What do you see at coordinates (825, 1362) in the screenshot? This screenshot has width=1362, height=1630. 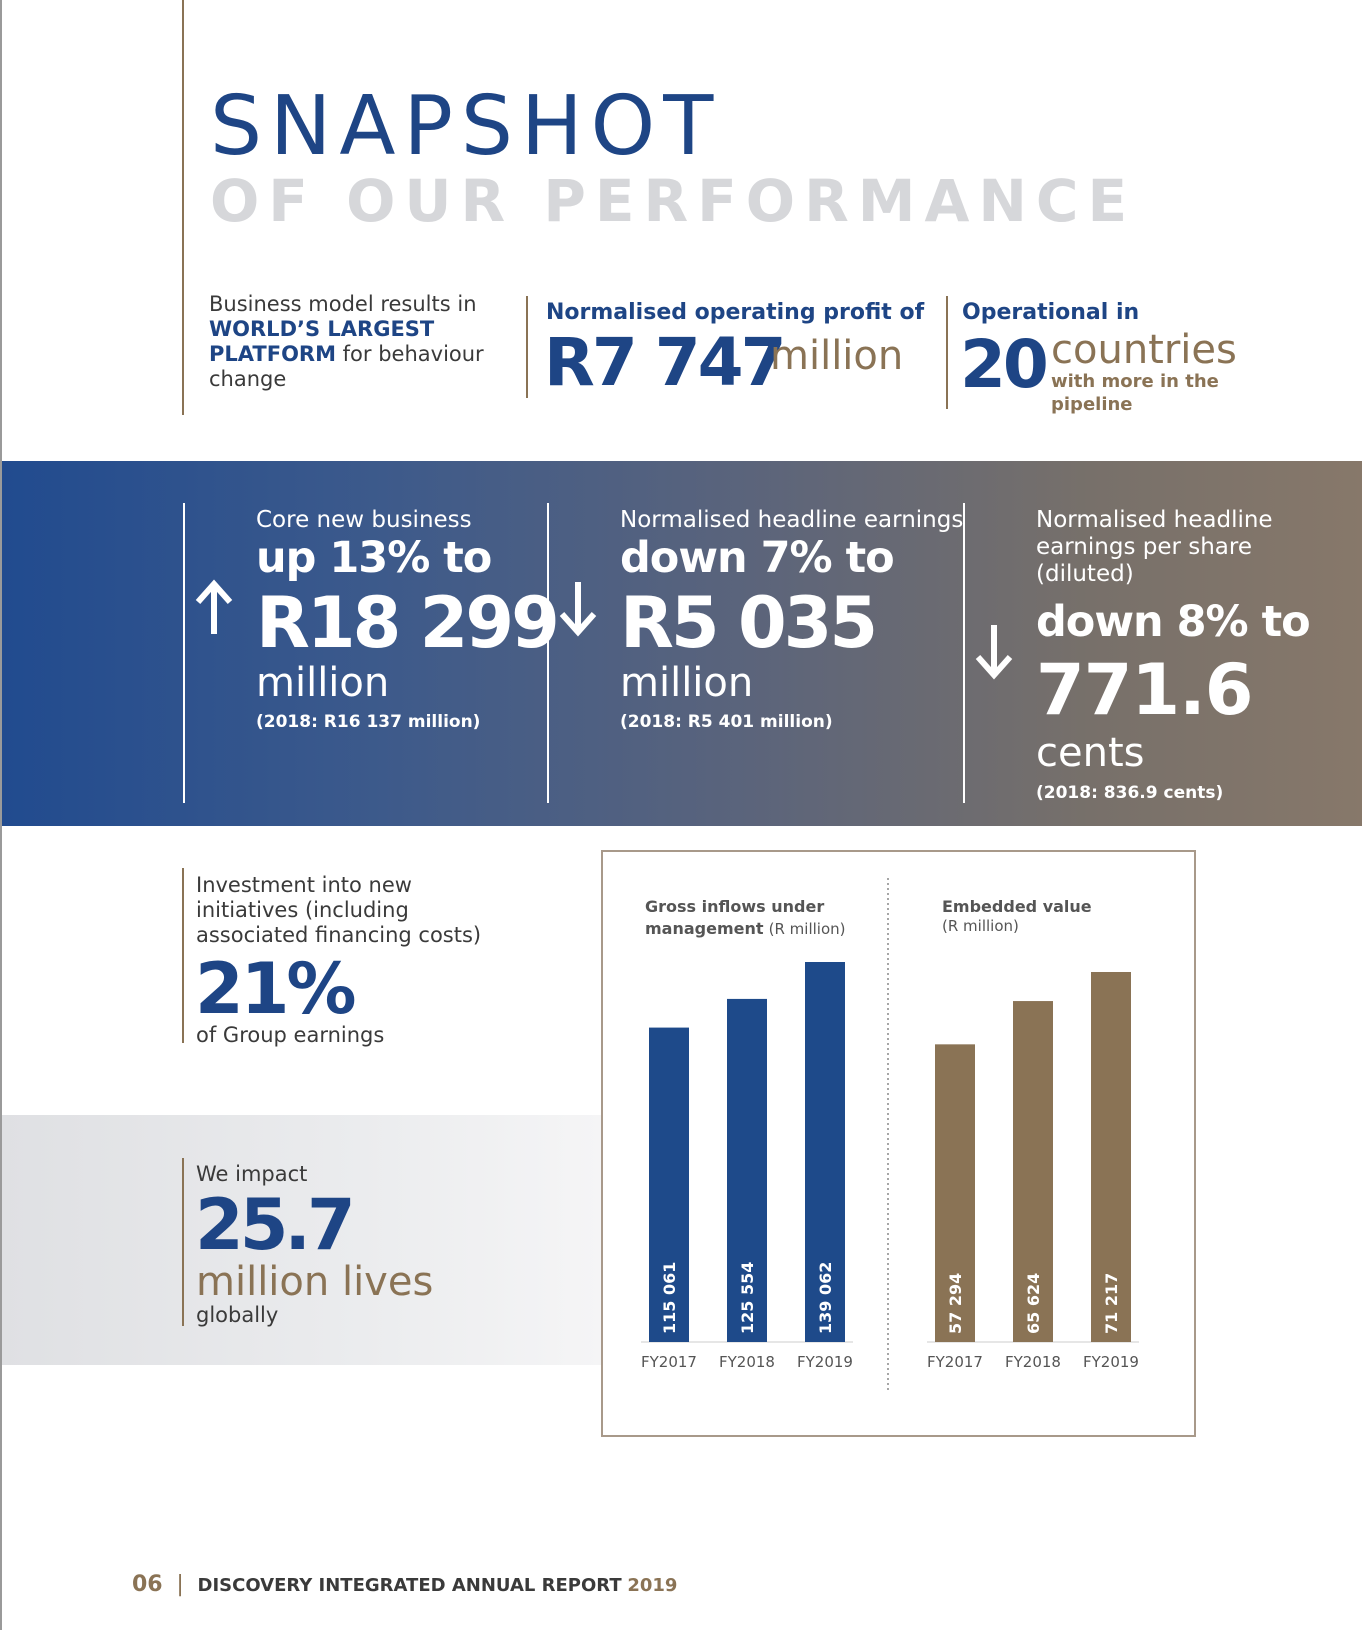 I see `chart1-category-label: FY2019` at bounding box center [825, 1362].